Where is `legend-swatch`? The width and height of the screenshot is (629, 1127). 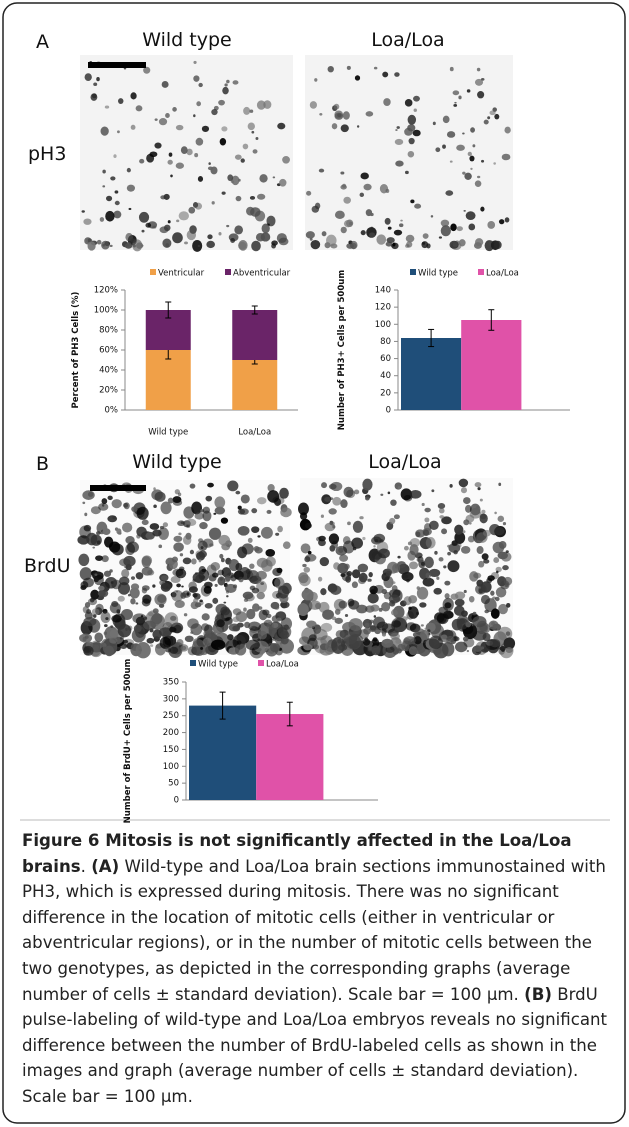
legend-swatch is located at coordinates (261, 663).